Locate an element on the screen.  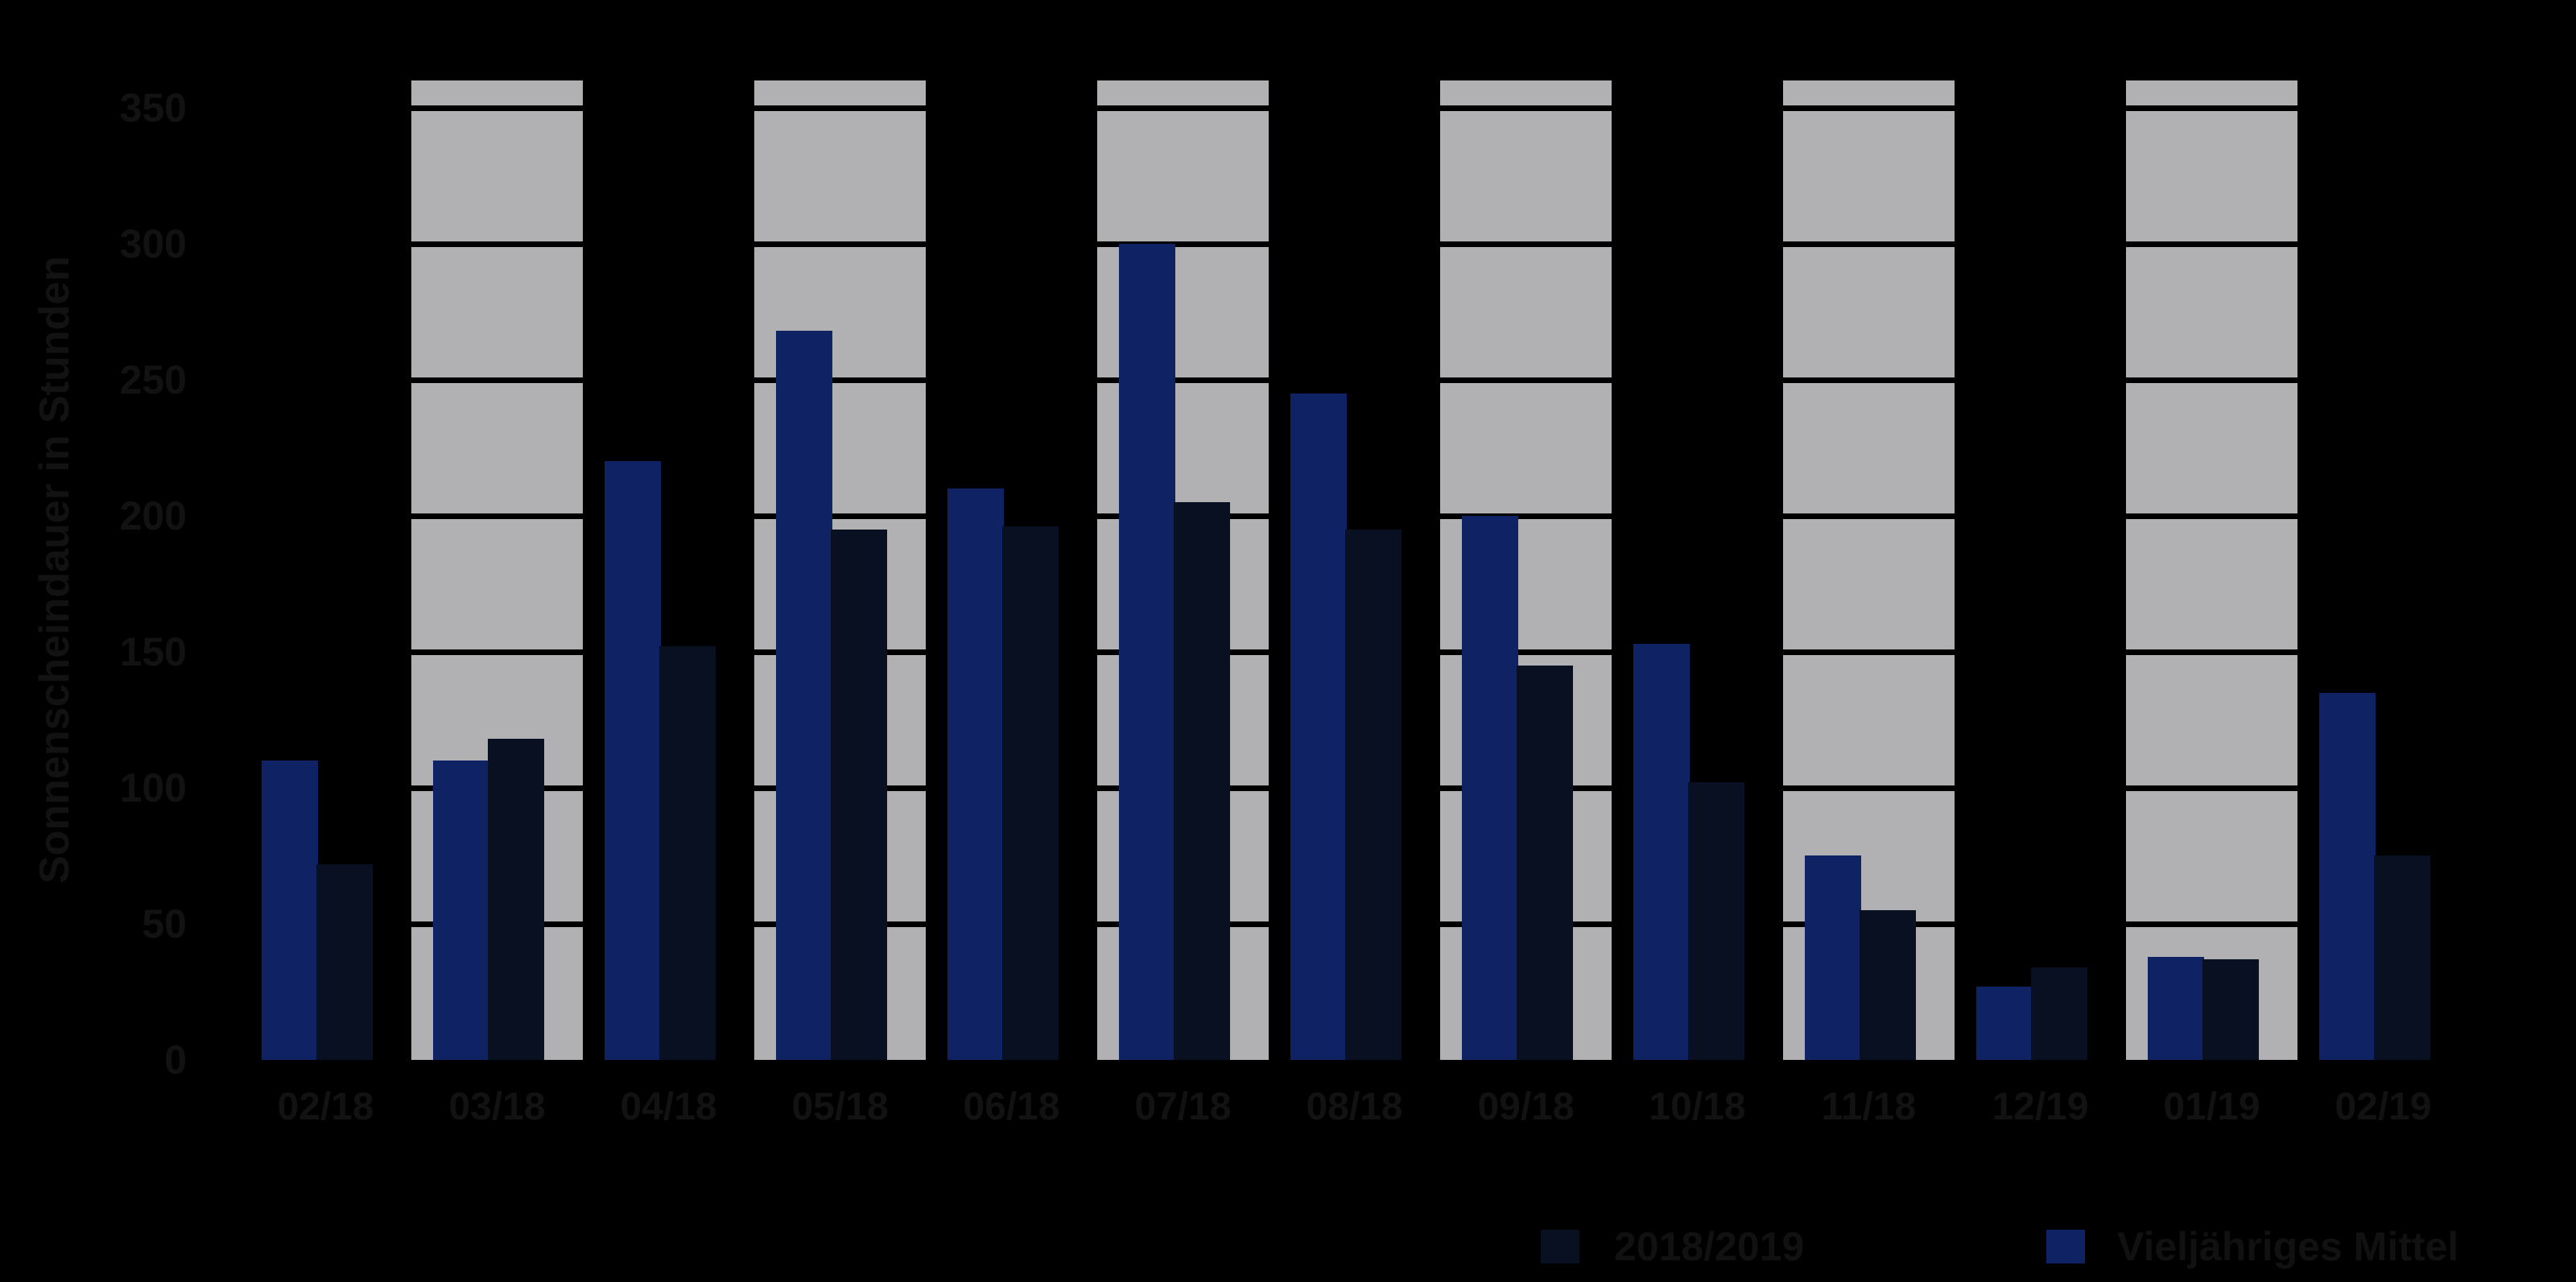
x-tick-label: 10/18 is located at coordinates (1697, 1107).